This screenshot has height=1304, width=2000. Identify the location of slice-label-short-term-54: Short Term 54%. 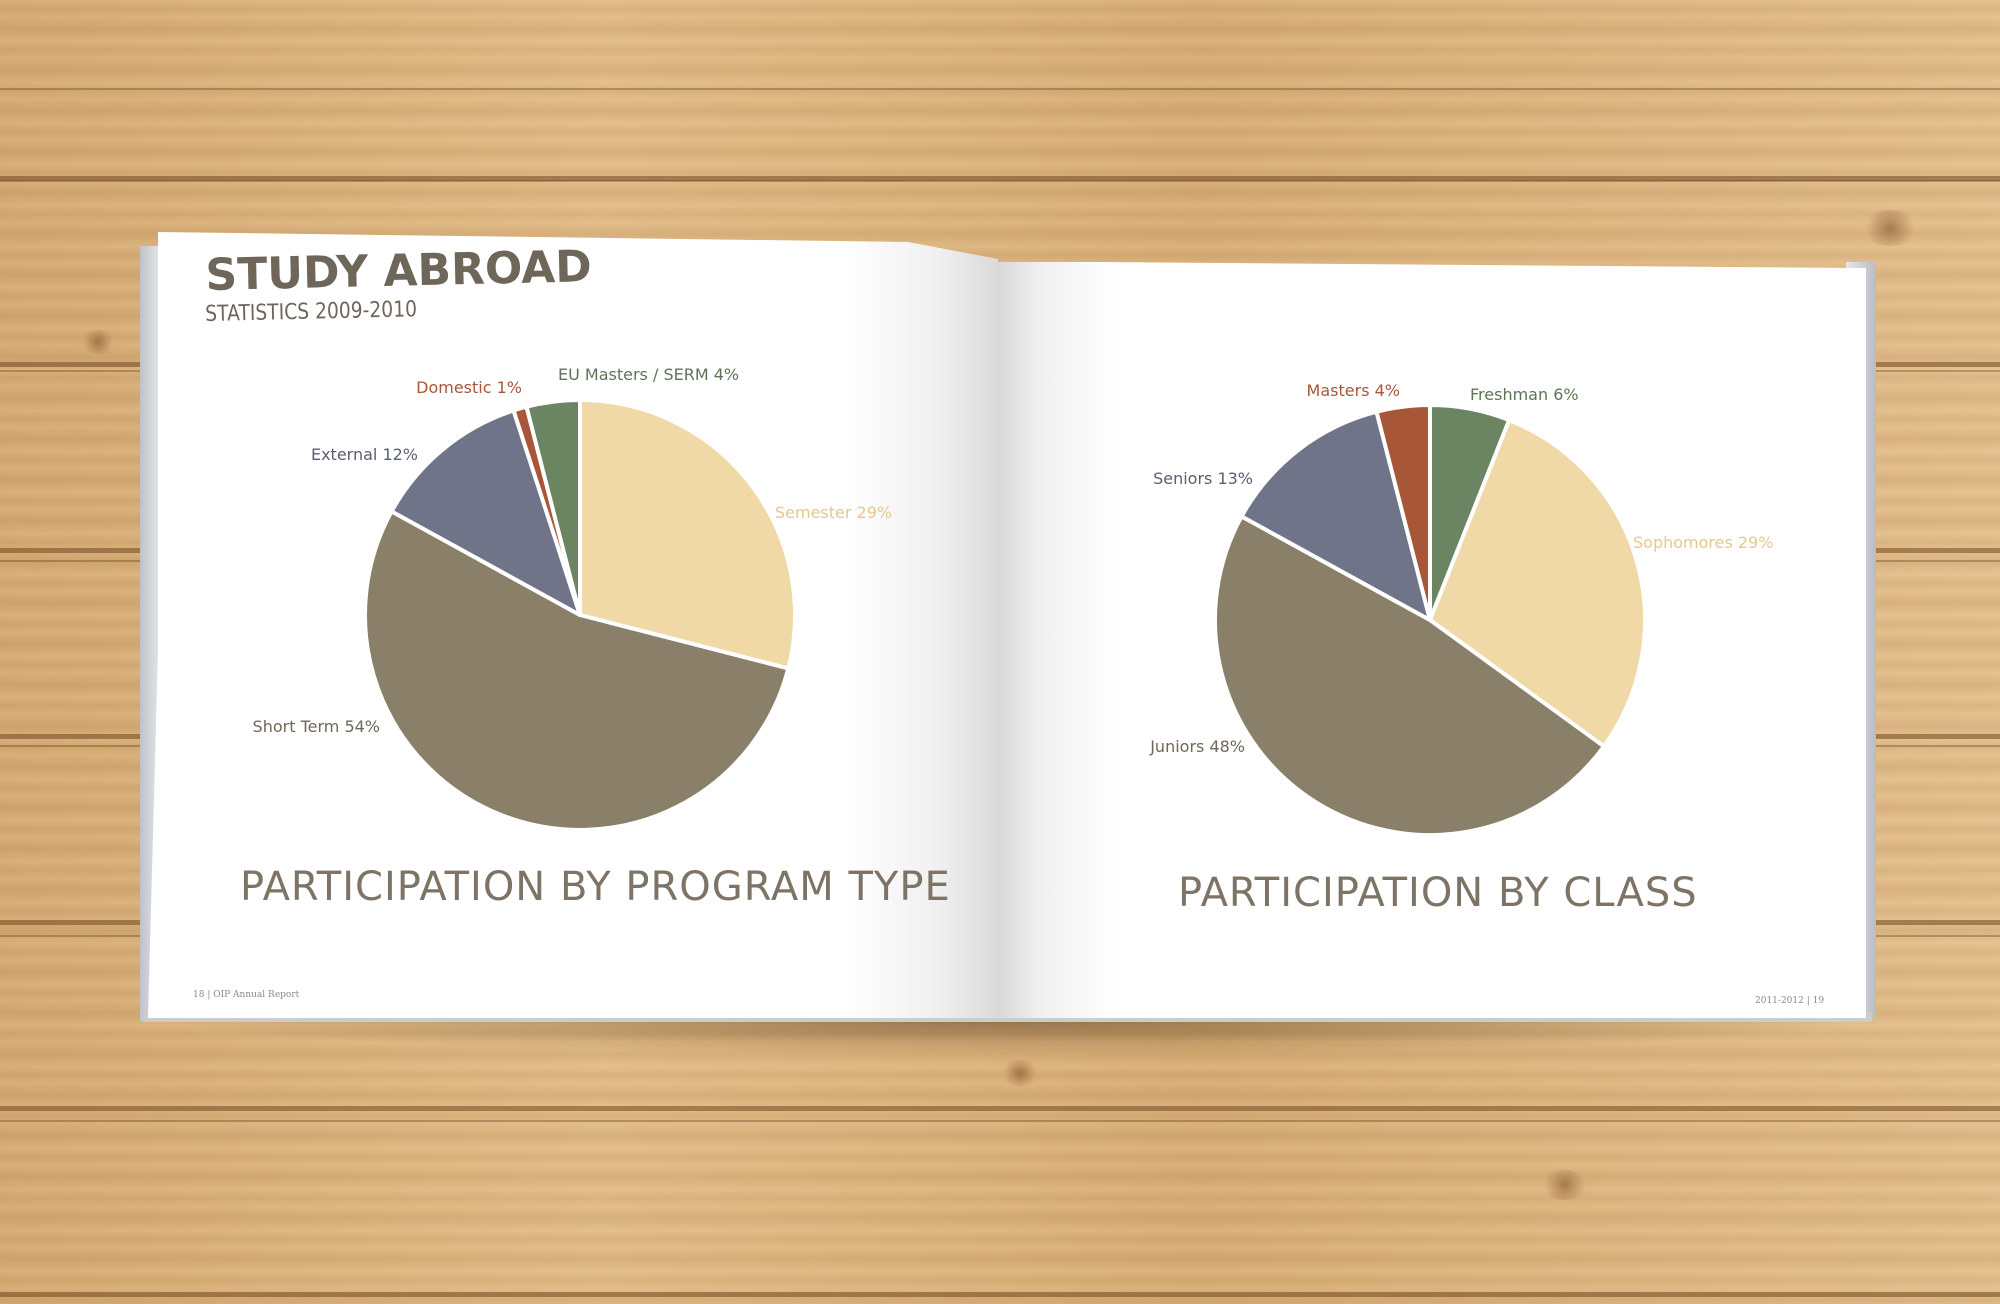
(316, 726).